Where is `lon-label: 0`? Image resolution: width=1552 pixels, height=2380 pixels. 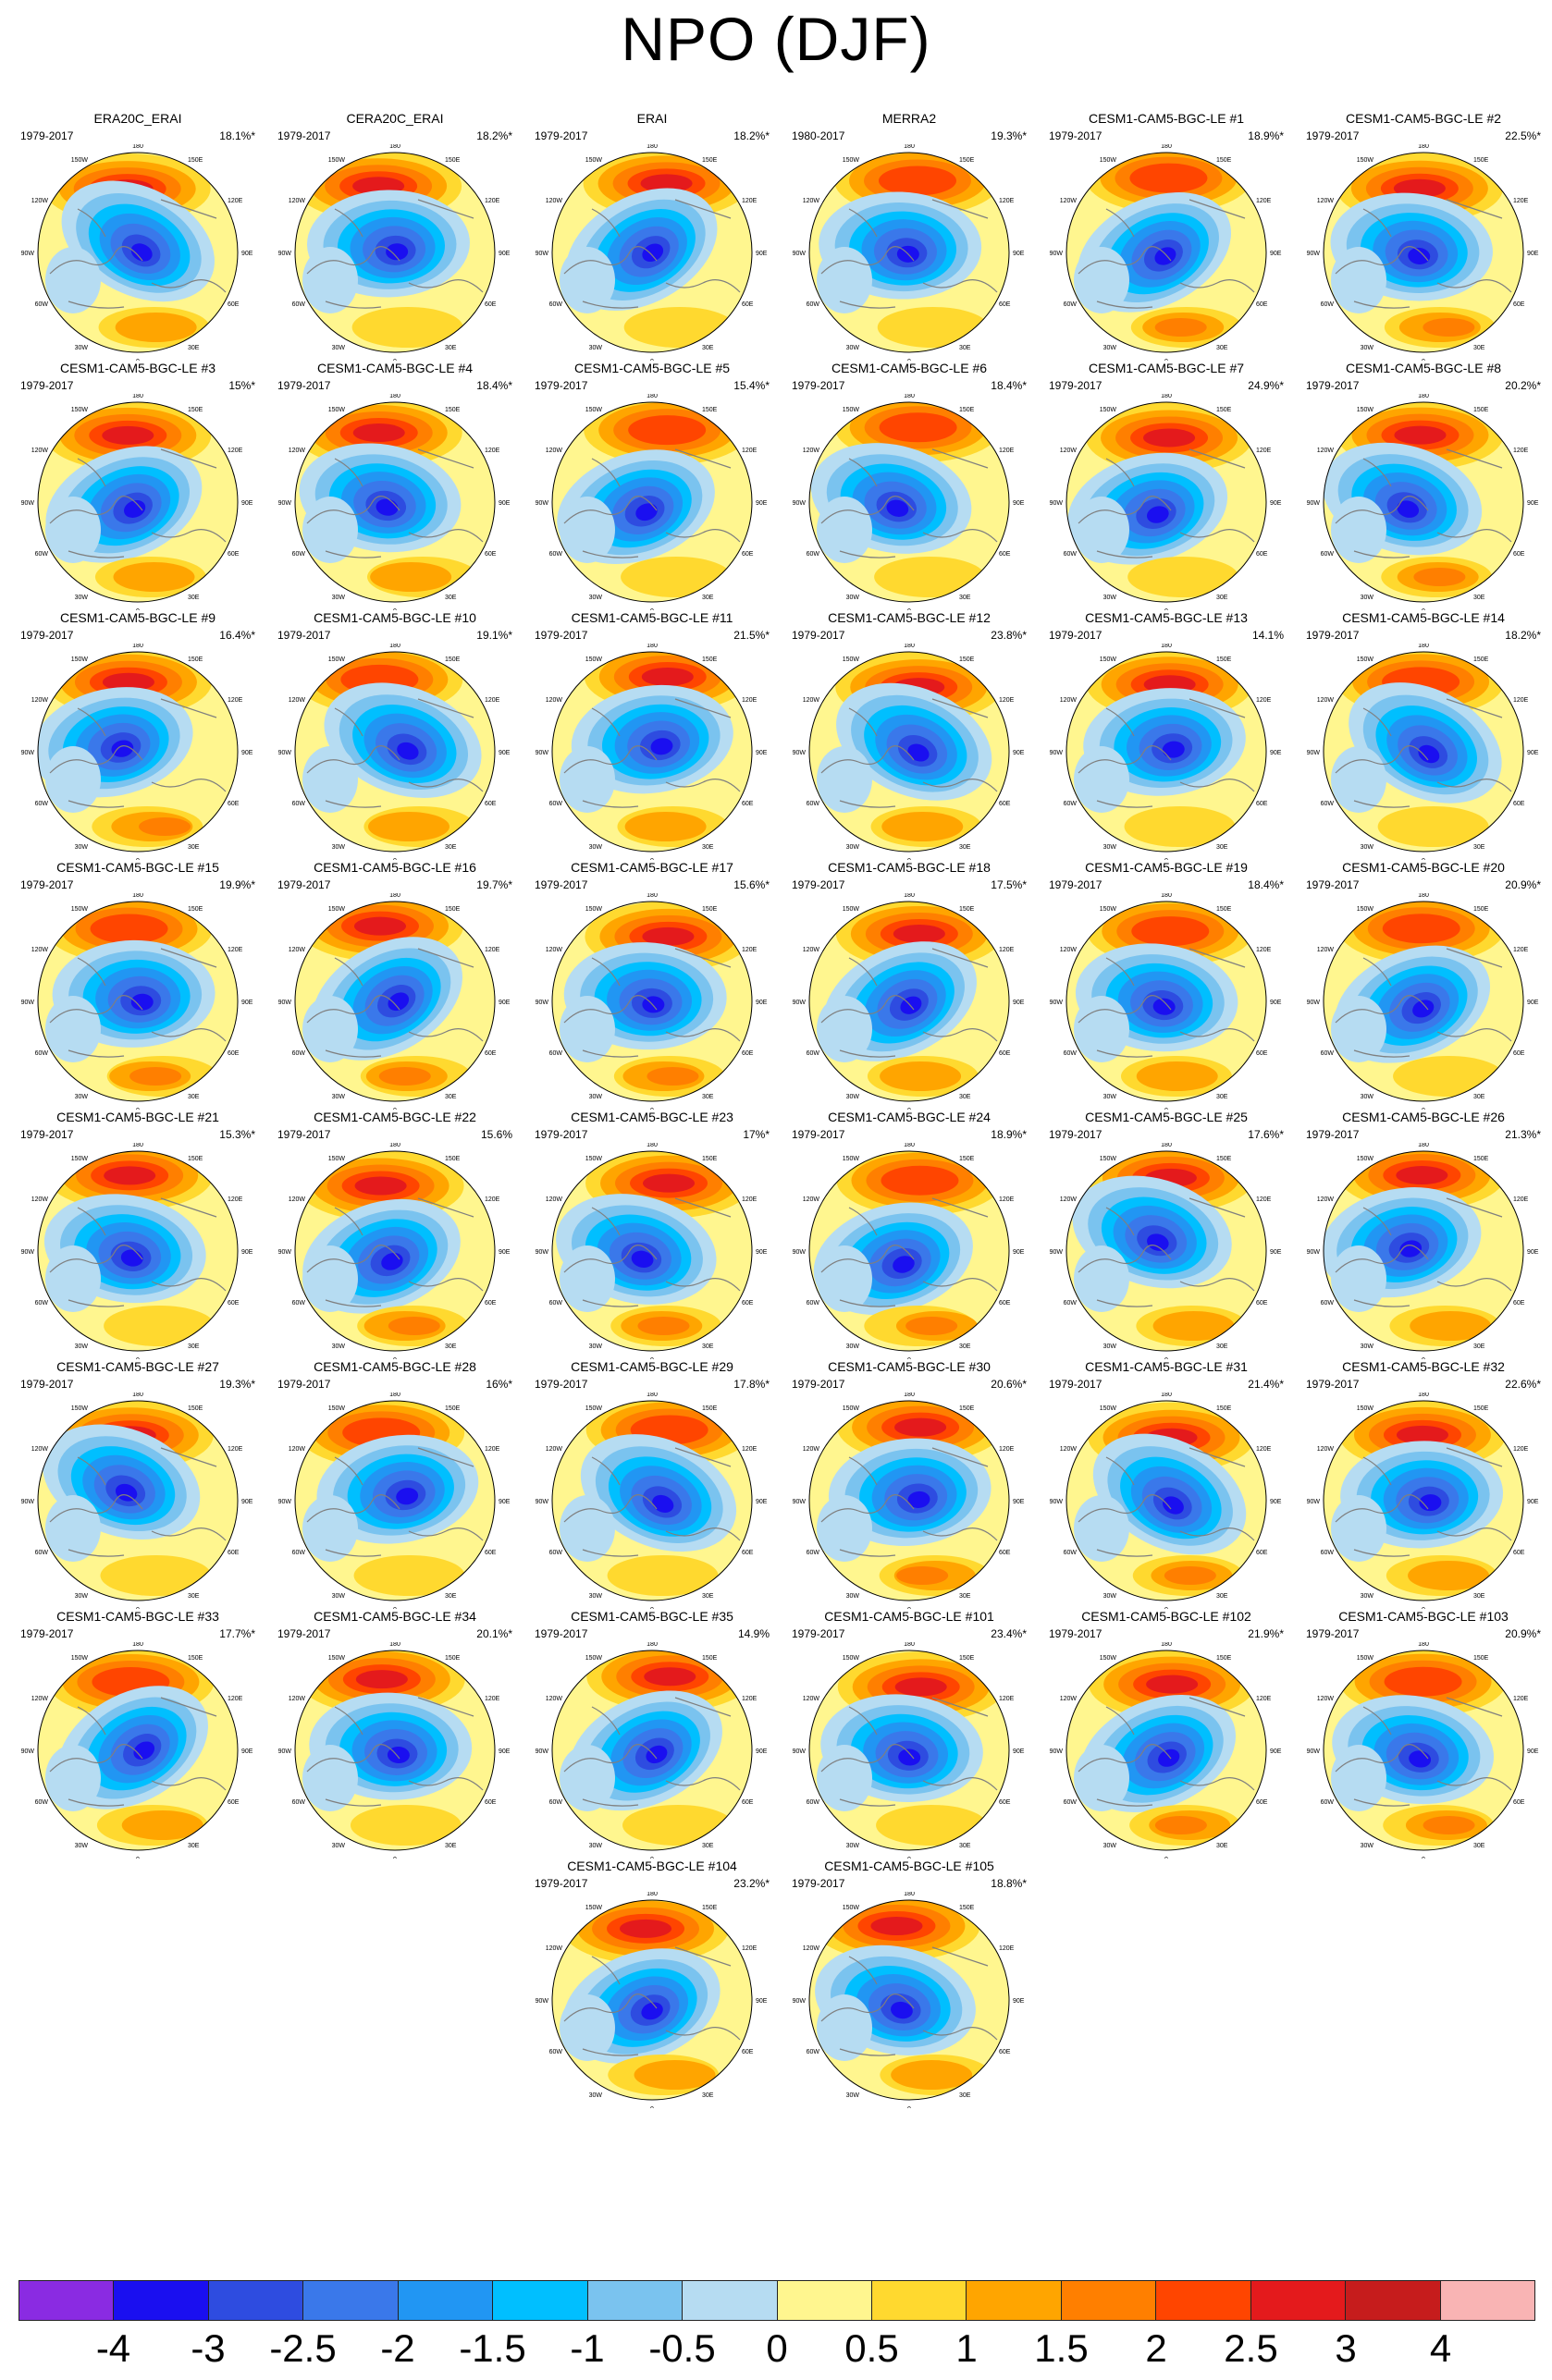 lon-label: 0 is located at coordinates (909, 1608).